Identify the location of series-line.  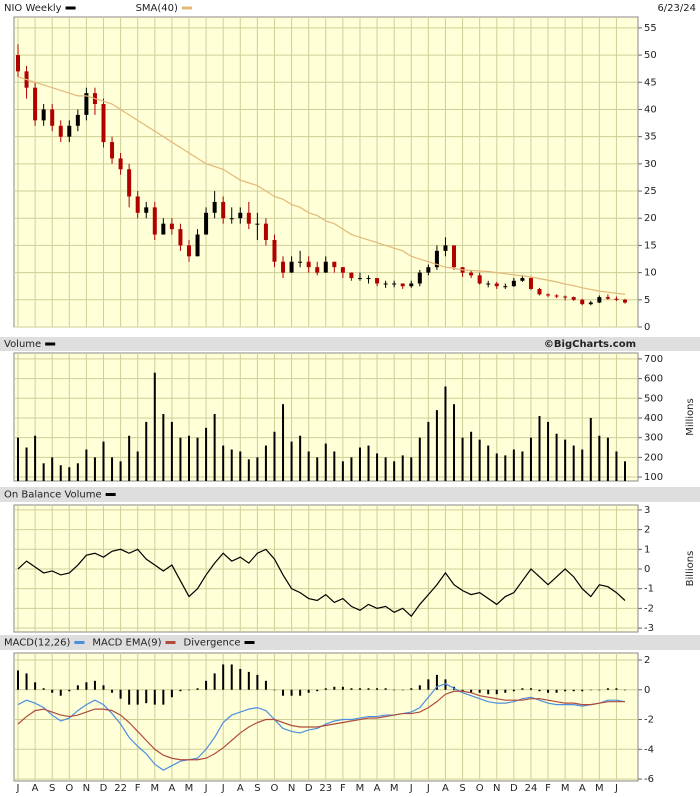
(321, 725).